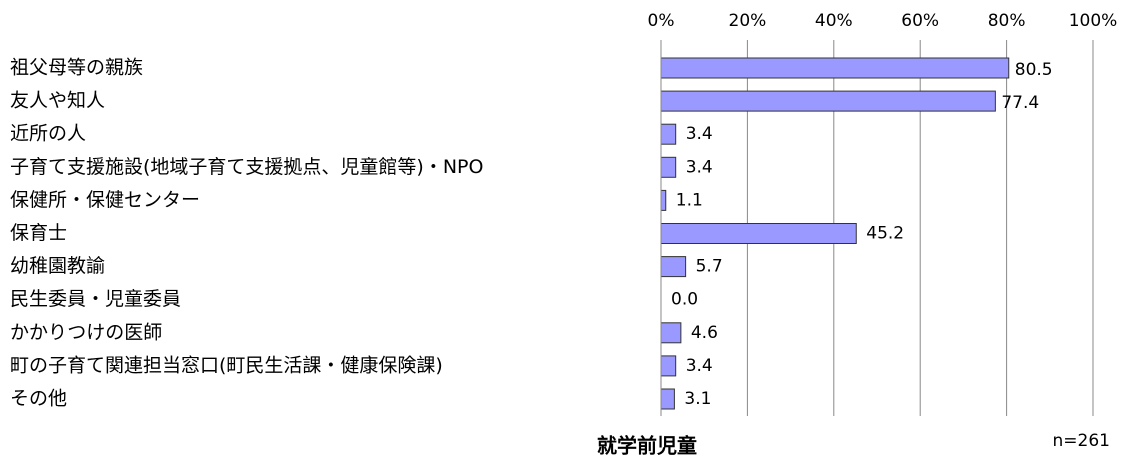  Describe the element at coordinates (86, 332) in the screenshot. I see `category-label: かかりつけの医師` at that location.